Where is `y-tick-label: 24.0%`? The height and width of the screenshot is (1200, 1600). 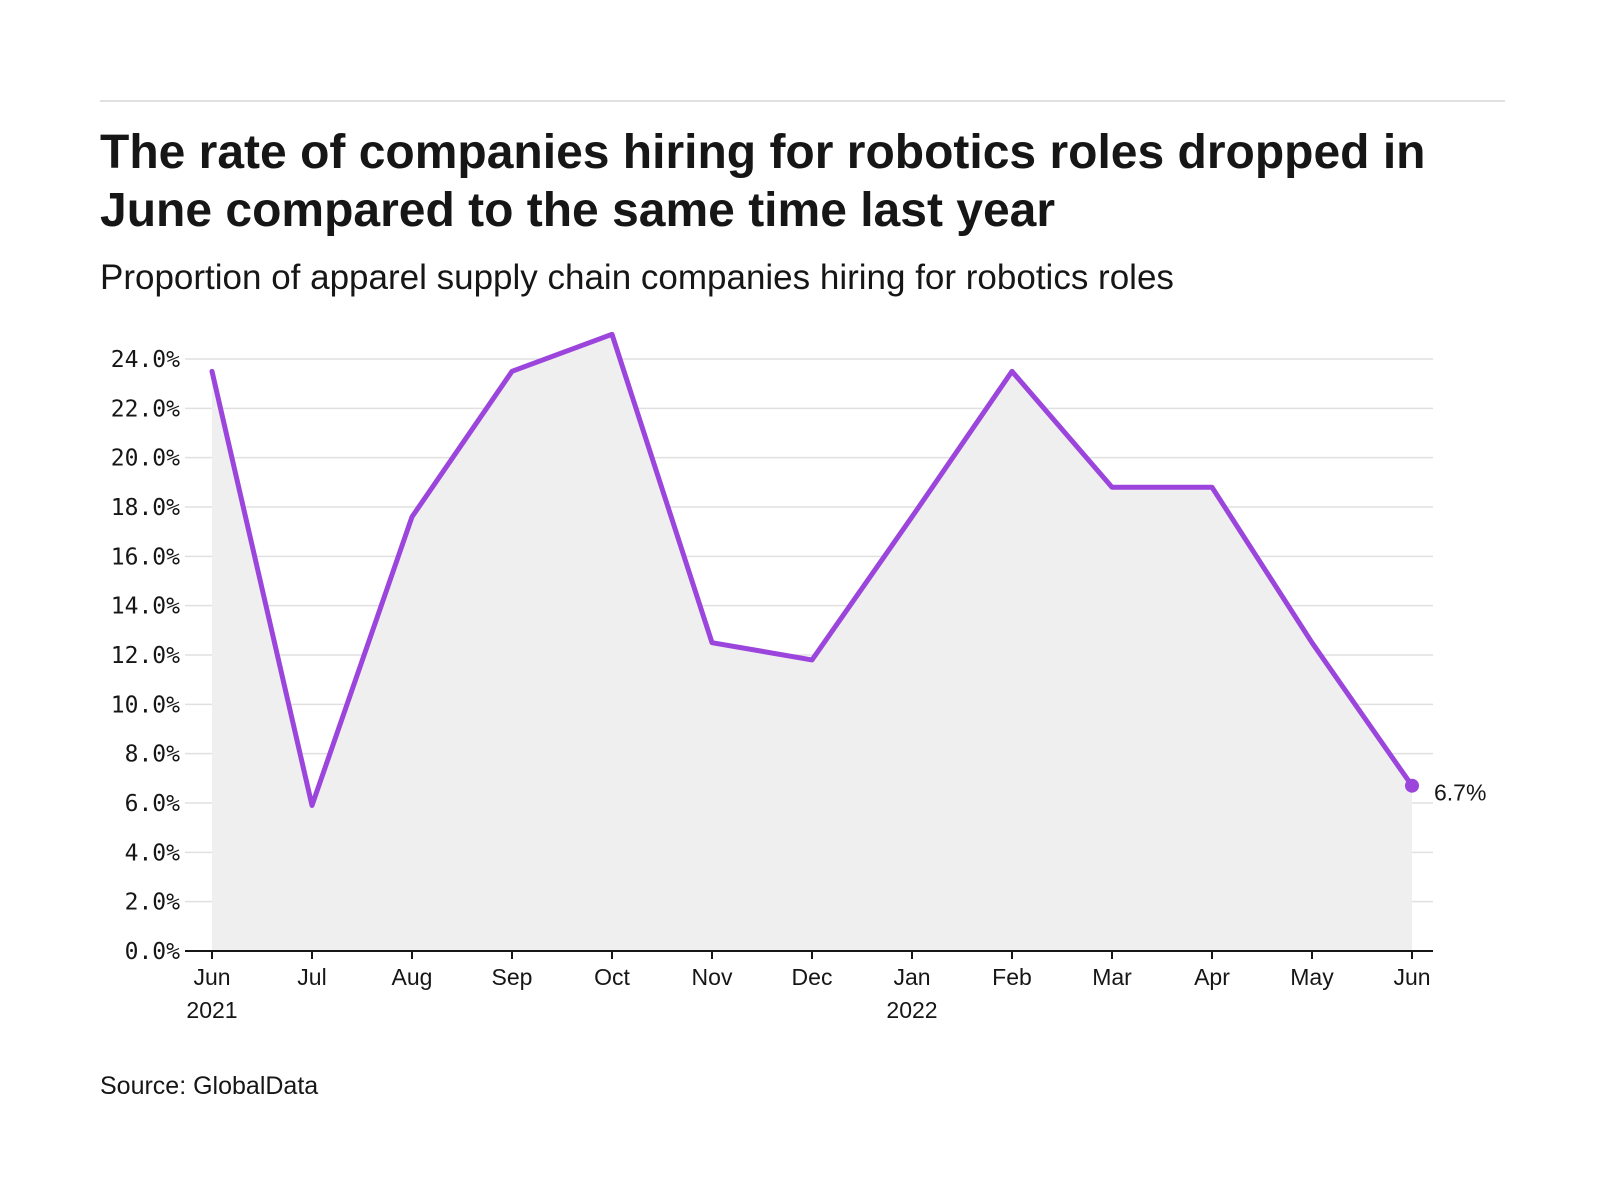
y-tick-label: 24.0% is located at coordinates (145, 360).